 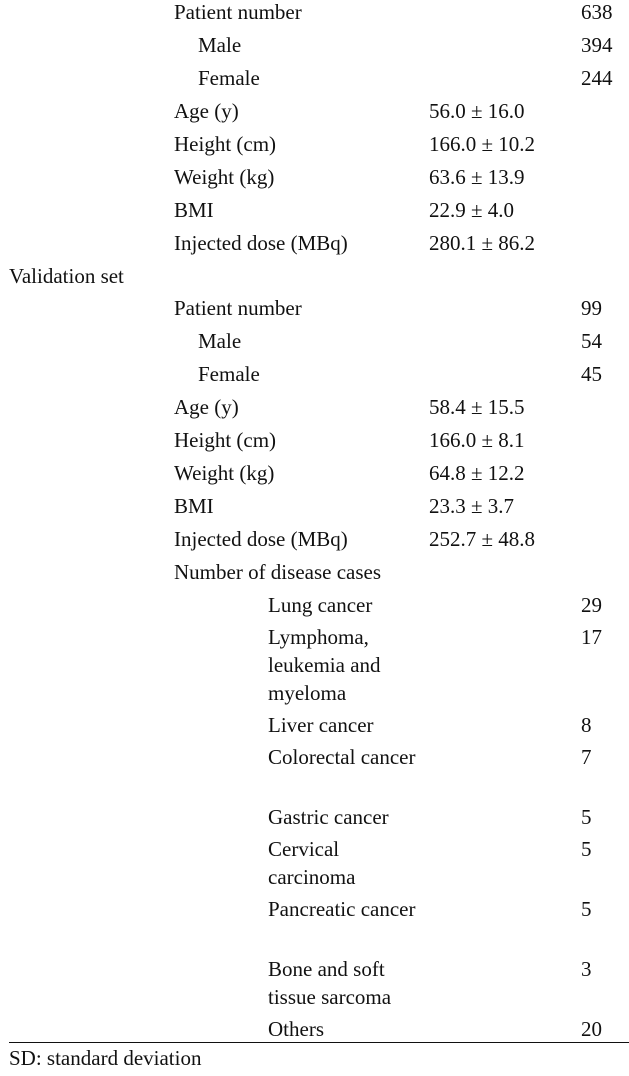 What do you see at coordinates (591, 341) in the screenshot?
I see `count-value: 54` at bounding box center [591, 341].